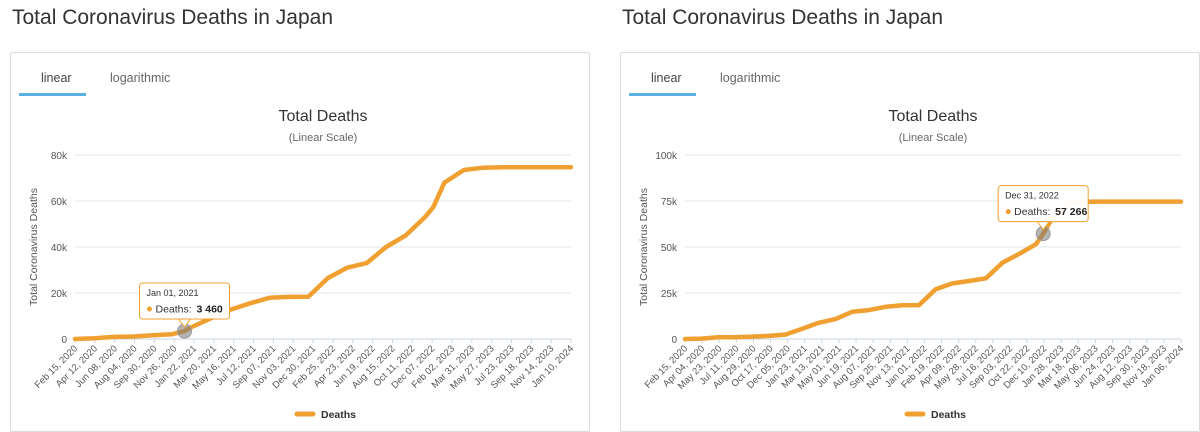  Describe the element at coordinates (669, 248) in the screenshot. I see `y-tick-label: 50k` at that location.